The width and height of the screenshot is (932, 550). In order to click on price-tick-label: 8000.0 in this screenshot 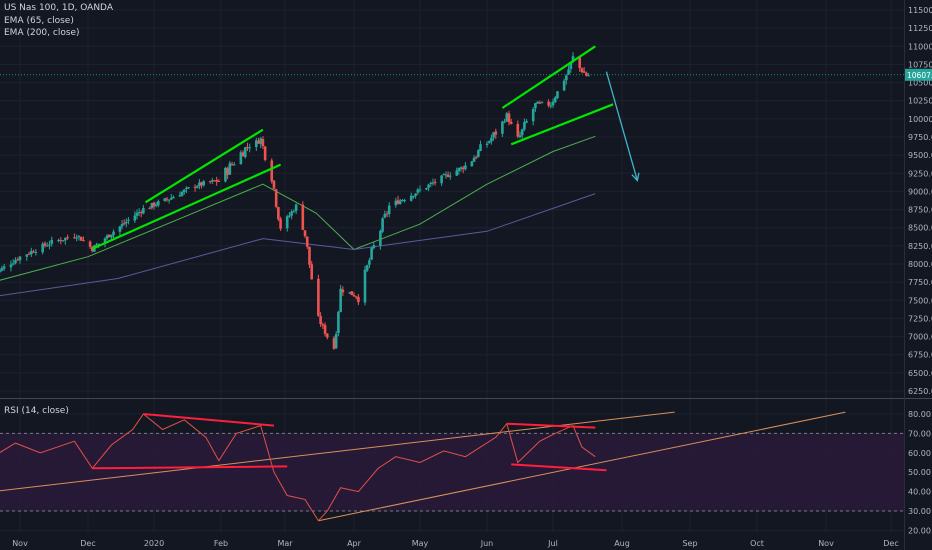, I will do `click(920, 264)`.